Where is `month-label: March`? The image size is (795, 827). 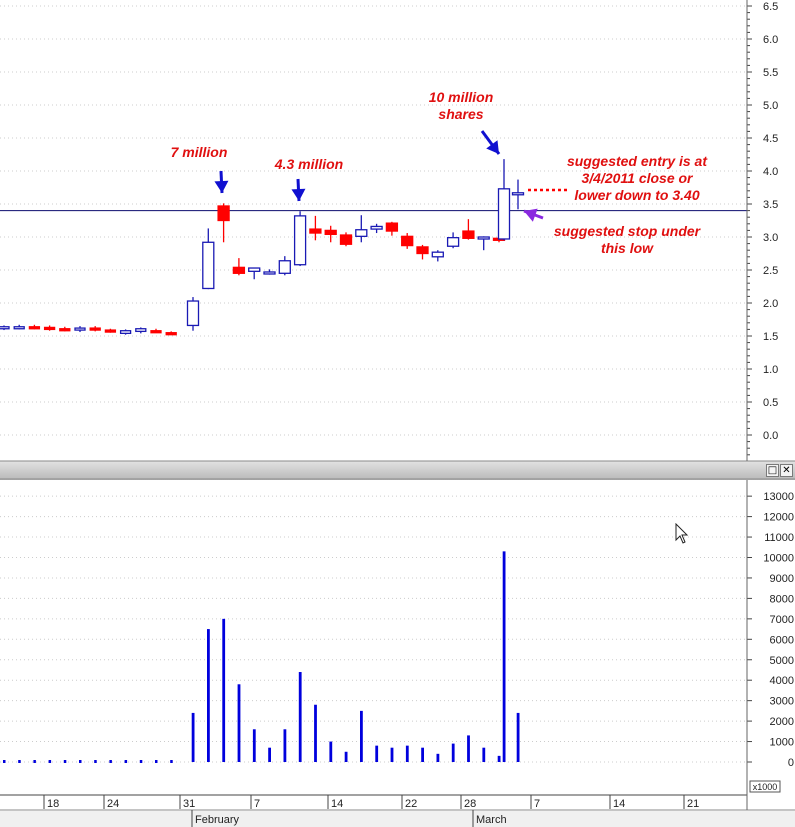 month-label: March is located at coordinates (491, 820).